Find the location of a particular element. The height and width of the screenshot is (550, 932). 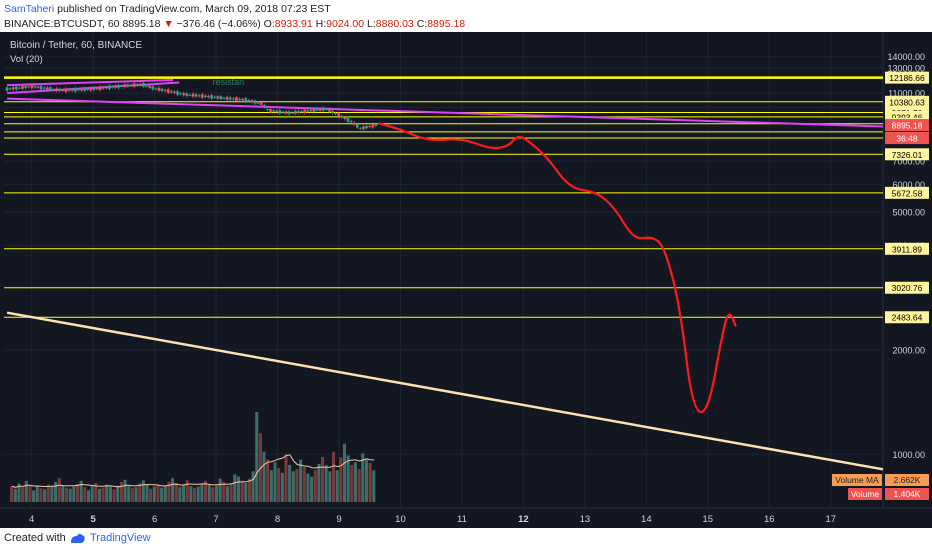

level-price-label: 5672.58 is located at coordinates (907, 193).